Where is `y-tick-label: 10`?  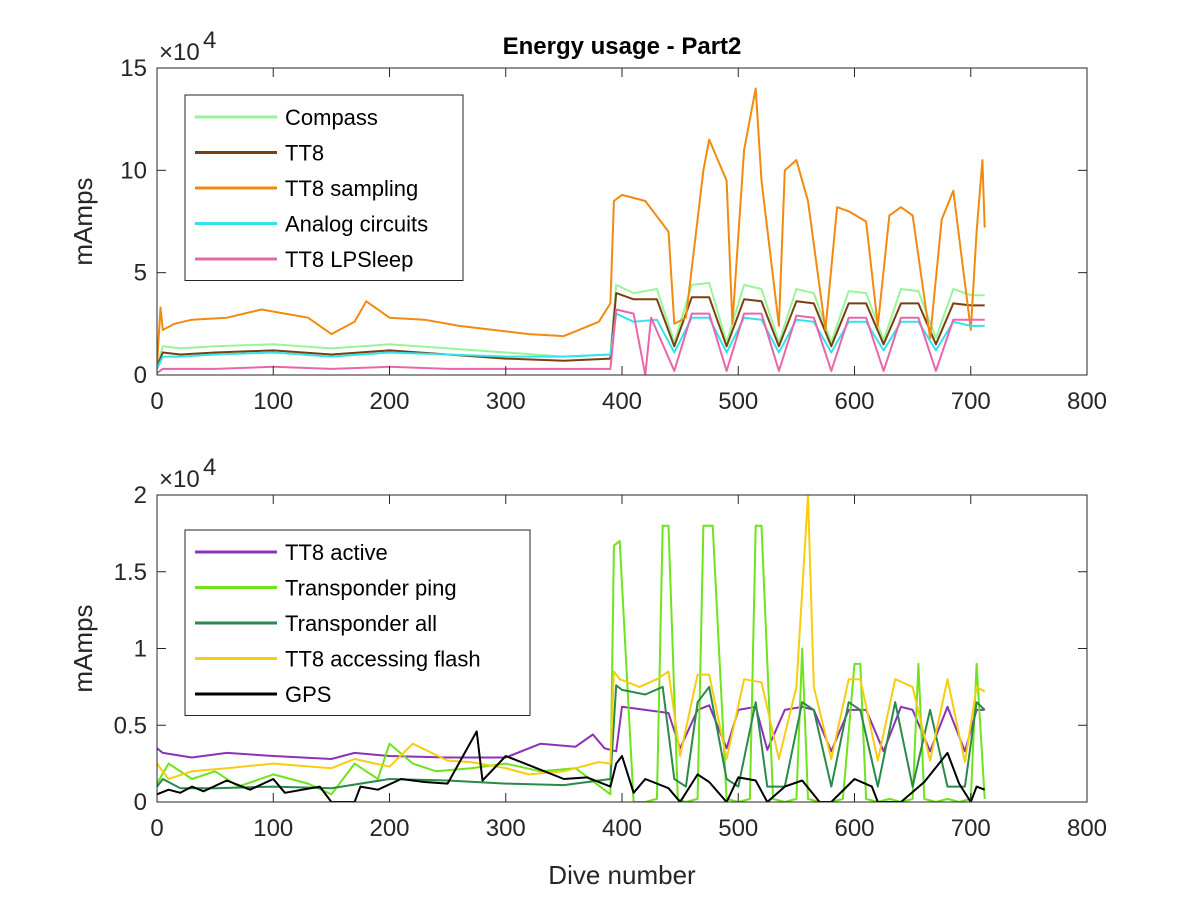
y-tick-label: 10 is located at coordinates (133, 170).